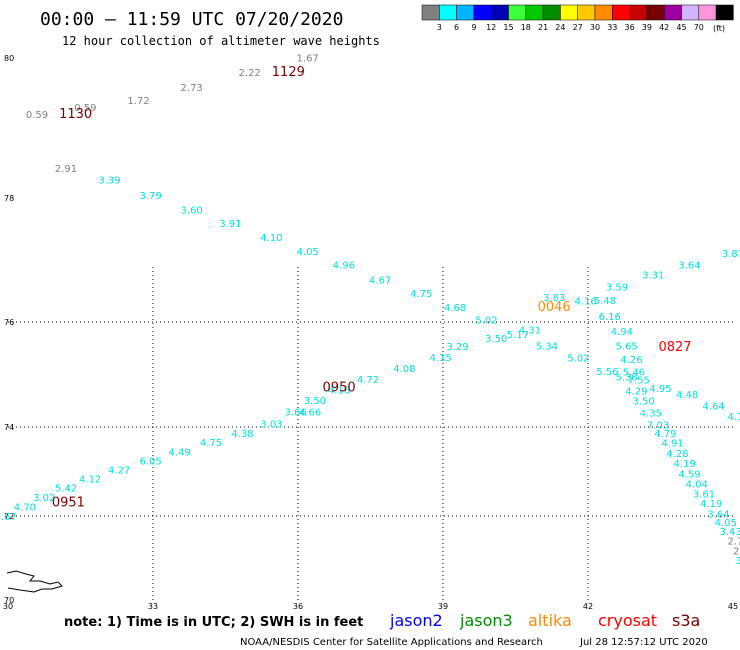 The width and height of the screenshot is (740, 650). I want to click on wave-height-value: 4.48, so click(687, 395).